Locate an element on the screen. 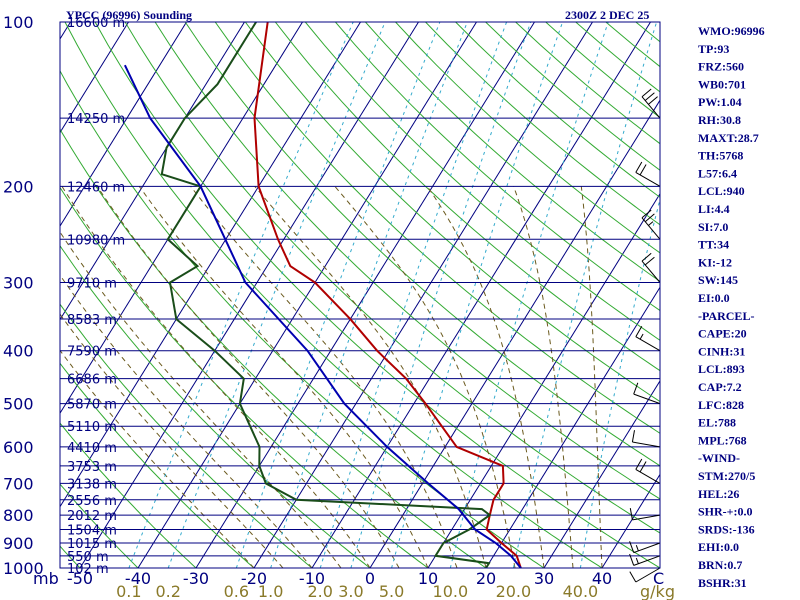 This screenshot has height=600, width=800. index-entry: CAPE:20 is located at coordinates (722, 334).